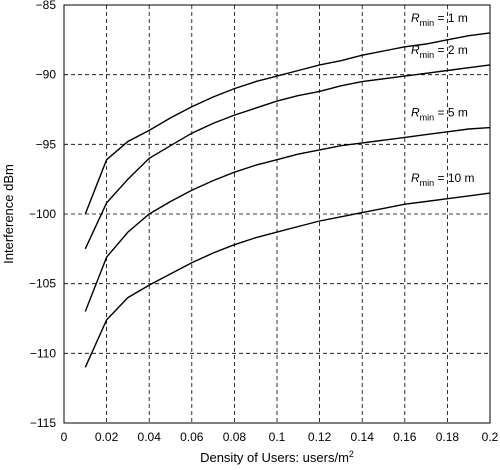 Image resolution: width=500 pixels, height=470 pixels. I want to click on x-tick-label: 0.06, so click(192, 437).